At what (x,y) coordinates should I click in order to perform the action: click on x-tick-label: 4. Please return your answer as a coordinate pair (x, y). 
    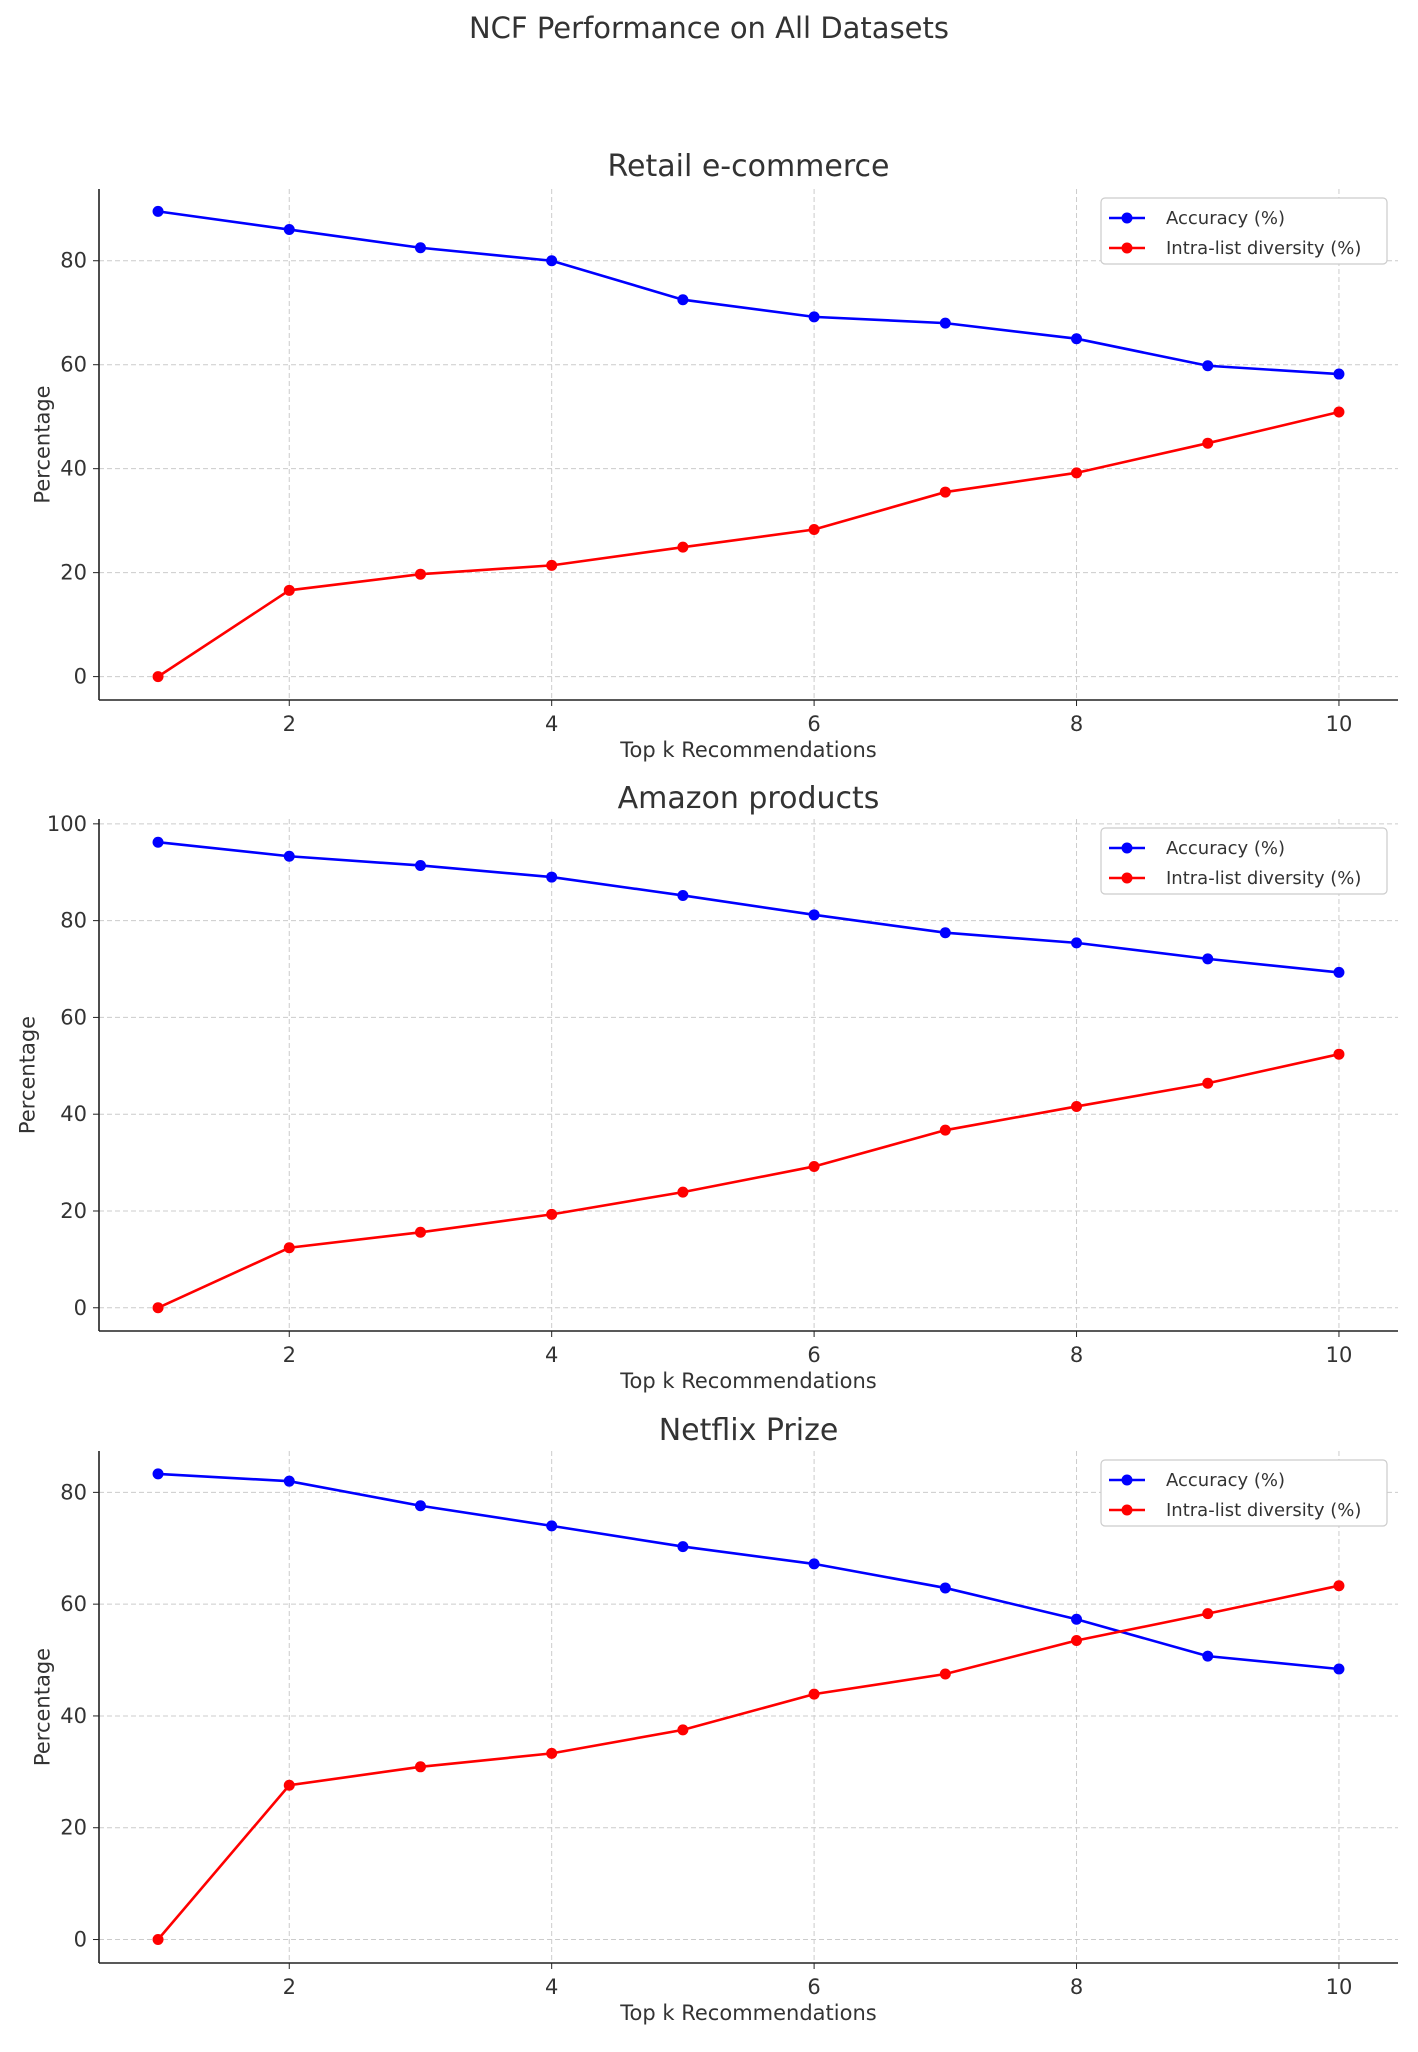
    Looking at the image, I should click on (551, 724).